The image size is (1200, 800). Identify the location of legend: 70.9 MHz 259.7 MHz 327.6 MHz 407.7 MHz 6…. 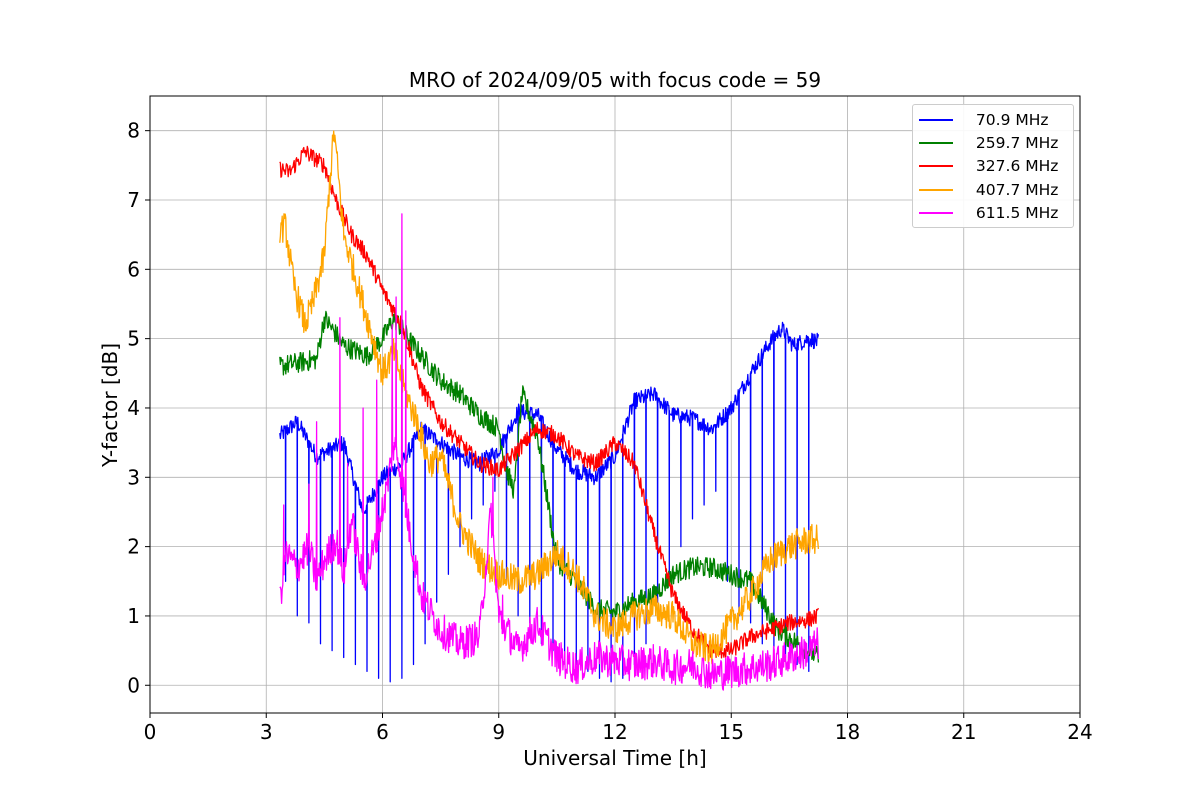
(993, 166).